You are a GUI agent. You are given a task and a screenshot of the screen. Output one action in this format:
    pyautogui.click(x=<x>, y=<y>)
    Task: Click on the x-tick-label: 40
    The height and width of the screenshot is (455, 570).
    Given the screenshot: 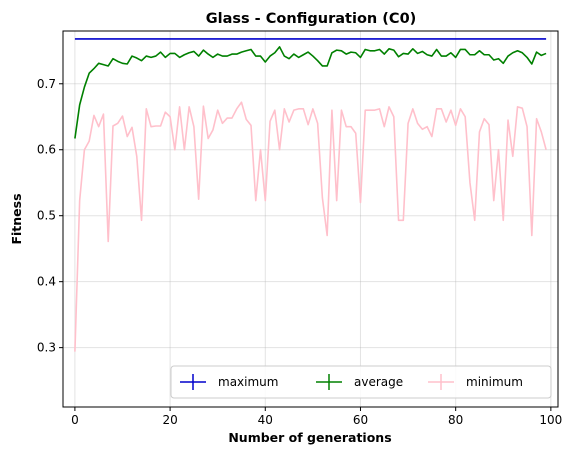 What is the action you would take?
    pyautogui.click(x=265, y=420)
    